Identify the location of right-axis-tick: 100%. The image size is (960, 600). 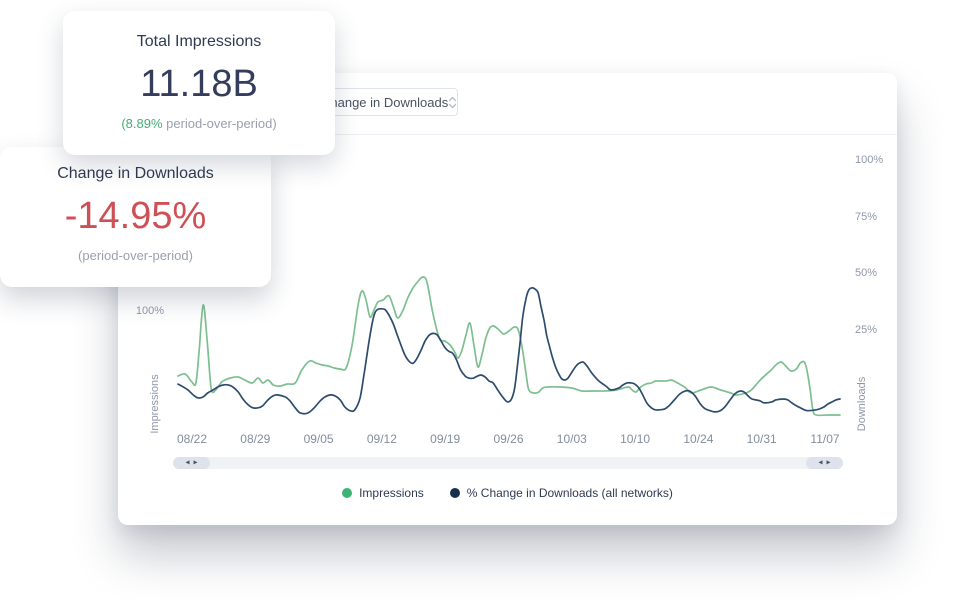
(869, 160).